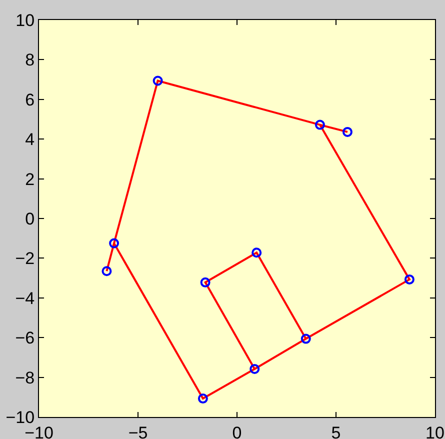 The width and height of the screenshot is (445, 439). I want to click on y-tick-label: 8, so click(30, 60).